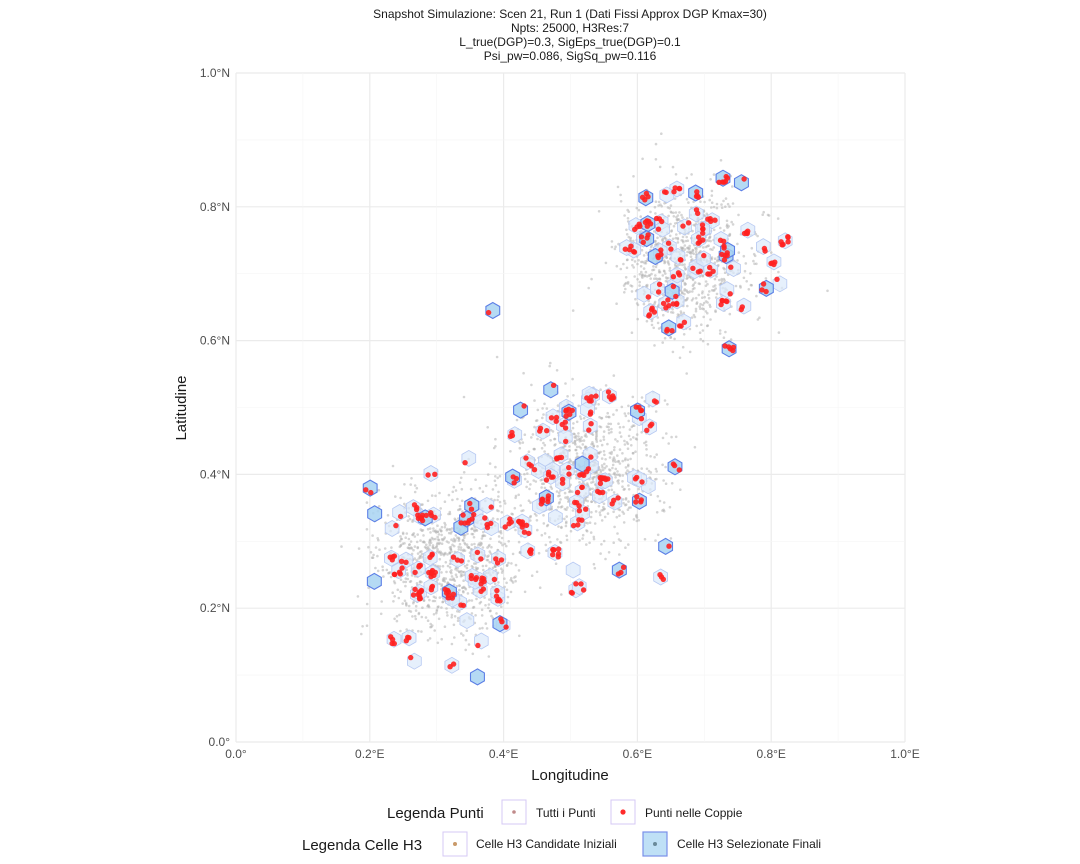 This screenshot has width=1080, height=864. Describe the element at coordinates (678, 256) in the screenshot. I see `candidate-cell` at that location.